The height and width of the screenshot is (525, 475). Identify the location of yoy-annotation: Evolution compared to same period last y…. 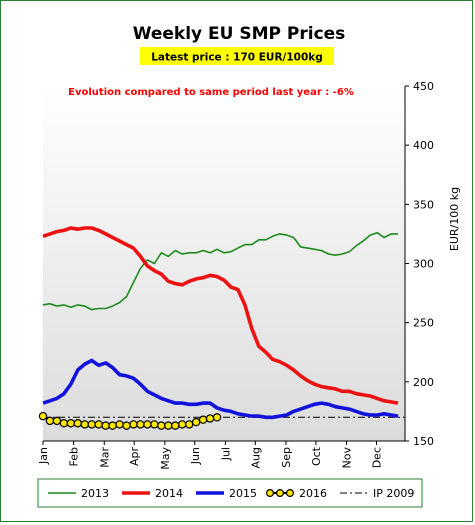
(211, 92).